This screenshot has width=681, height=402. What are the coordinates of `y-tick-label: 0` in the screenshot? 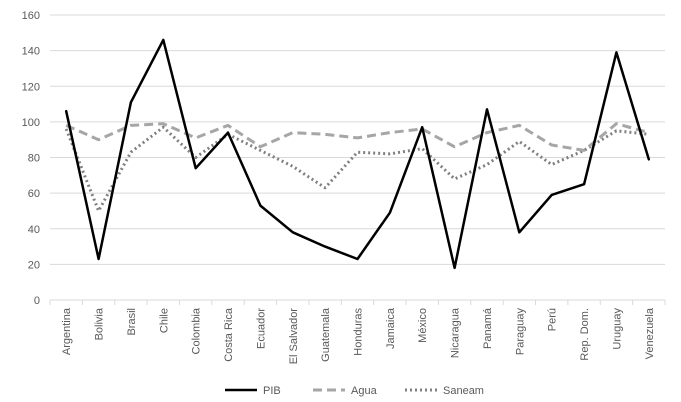 It's located at (37, 301).